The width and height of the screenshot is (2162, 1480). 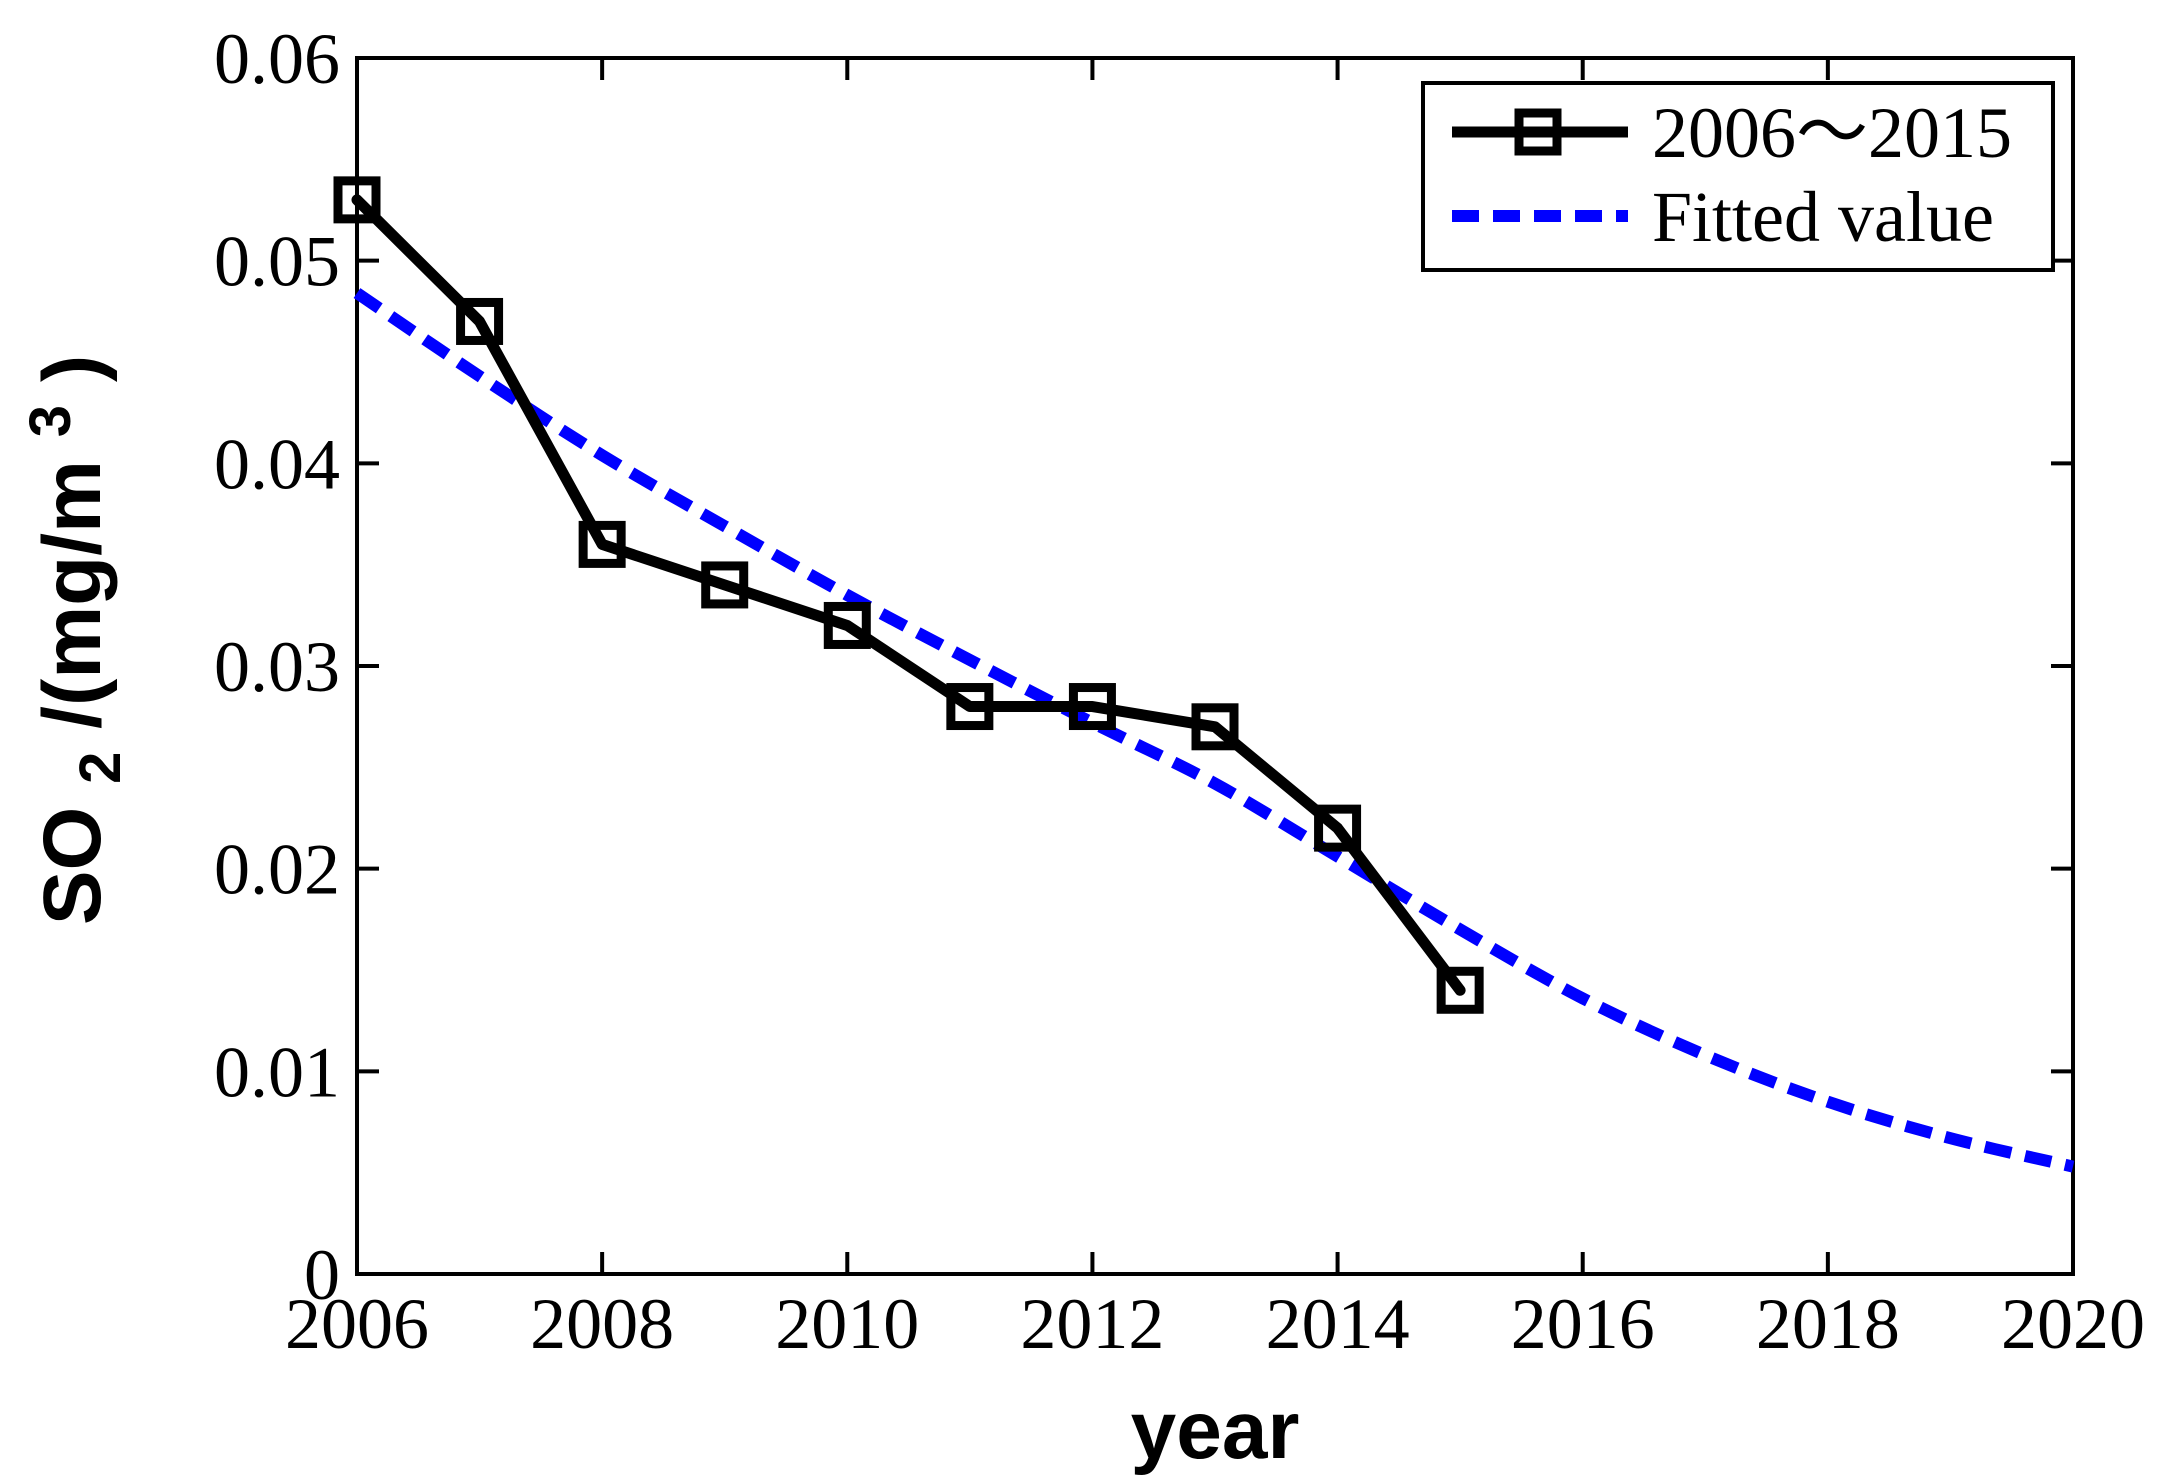 What do you see at coordinates (1215, 1430) in the screenshot?
I see `x-axis-label: year` at bounding box center [1215, 1430].